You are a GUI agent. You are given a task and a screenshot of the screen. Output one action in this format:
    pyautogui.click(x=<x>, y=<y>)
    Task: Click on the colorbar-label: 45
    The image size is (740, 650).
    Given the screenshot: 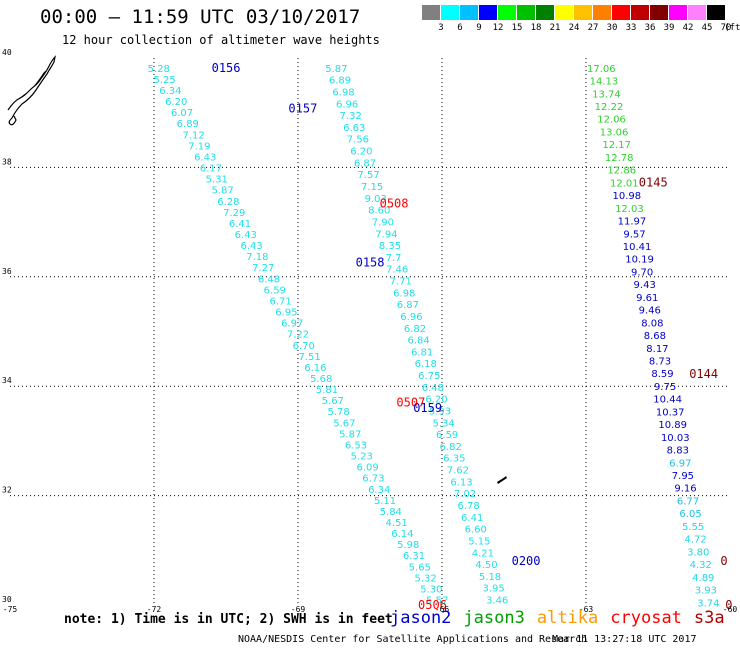 What is the action you would take?
    pyautogui.click(x=707, y=28)
    